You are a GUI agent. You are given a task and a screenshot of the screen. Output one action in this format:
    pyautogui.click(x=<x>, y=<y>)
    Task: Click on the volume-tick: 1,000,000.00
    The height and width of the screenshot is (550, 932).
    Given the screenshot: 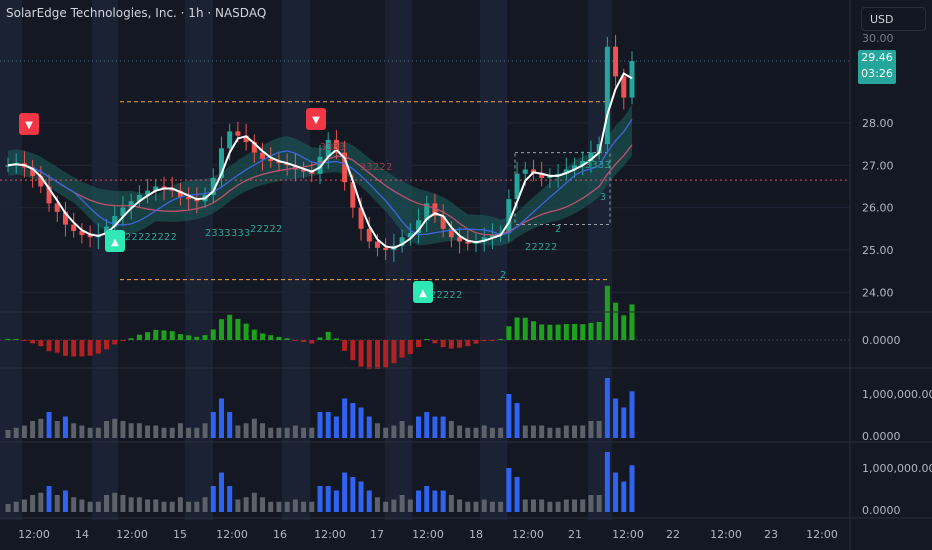 What is the action you would take?
    pyautogui.click(x=897, y=394)
    